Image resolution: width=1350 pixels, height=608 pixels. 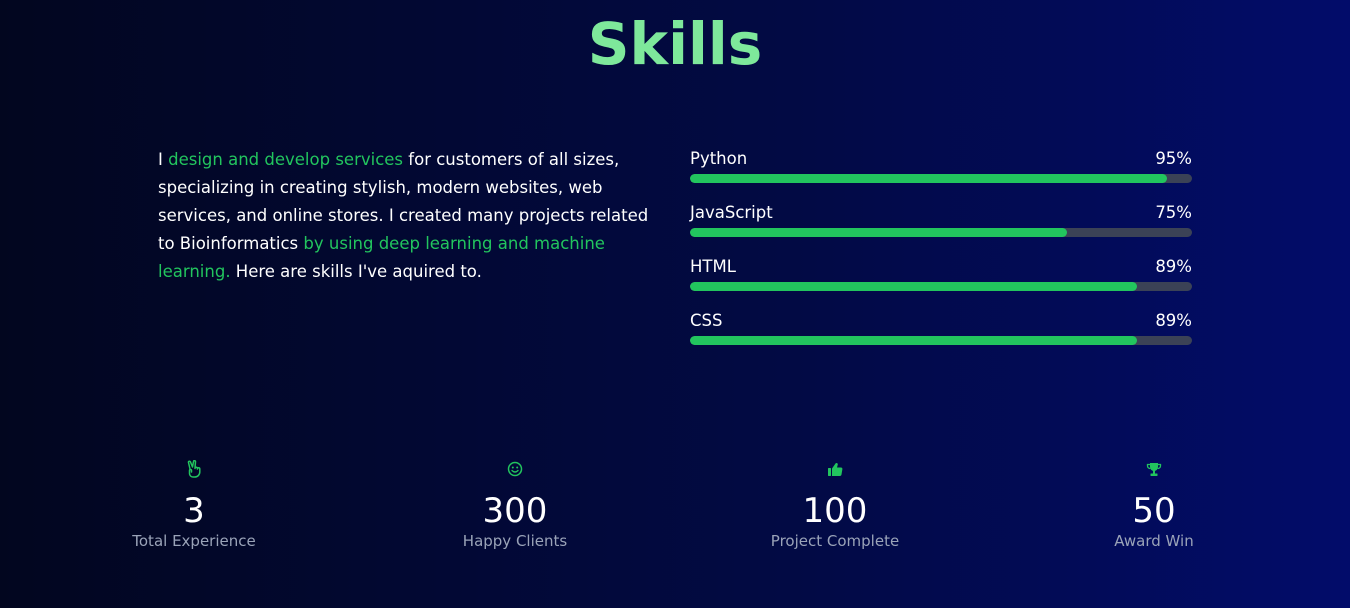 I want to click on skill-name: HTML, so click(x=713, y=266).